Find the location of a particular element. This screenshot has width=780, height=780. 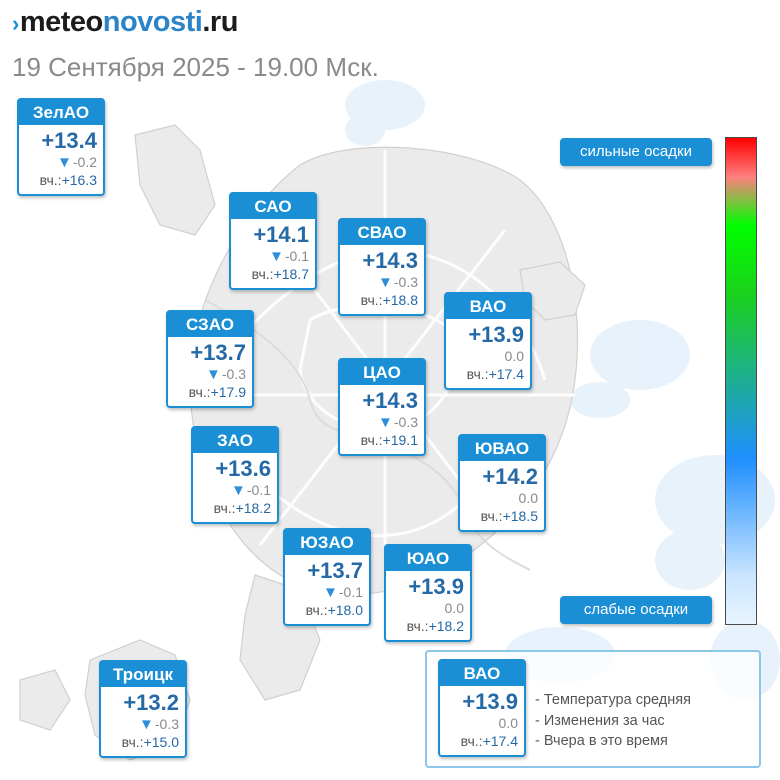

yesterday-value: +16.3 is located at coordinates (79, 180).